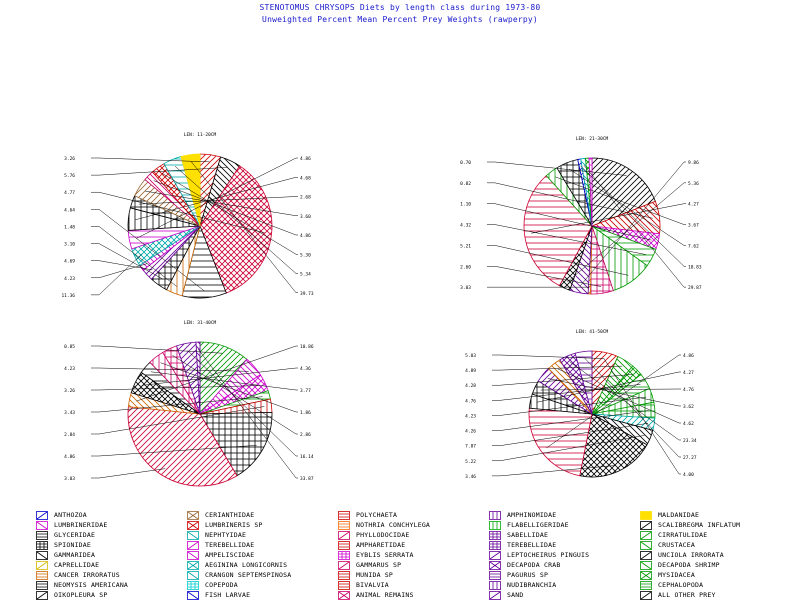 The height and width of the screenshot is (601, 800). What do you see at coordinates (682, 535) in the screenshot?
I see `legend-label: CIRRATULIDAE` at bounding box center [682, 535].